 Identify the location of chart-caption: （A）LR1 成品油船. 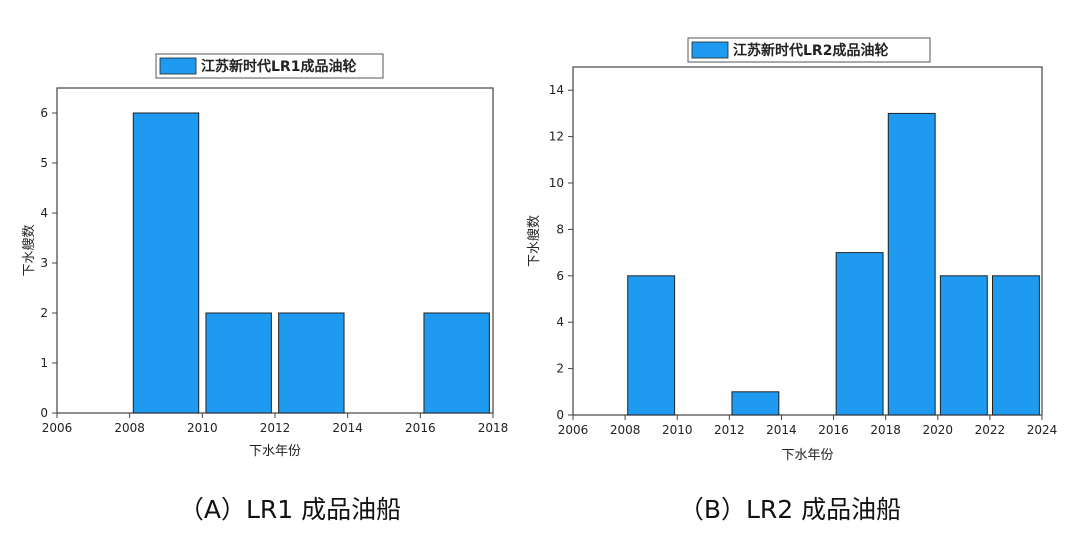
(290, 509).